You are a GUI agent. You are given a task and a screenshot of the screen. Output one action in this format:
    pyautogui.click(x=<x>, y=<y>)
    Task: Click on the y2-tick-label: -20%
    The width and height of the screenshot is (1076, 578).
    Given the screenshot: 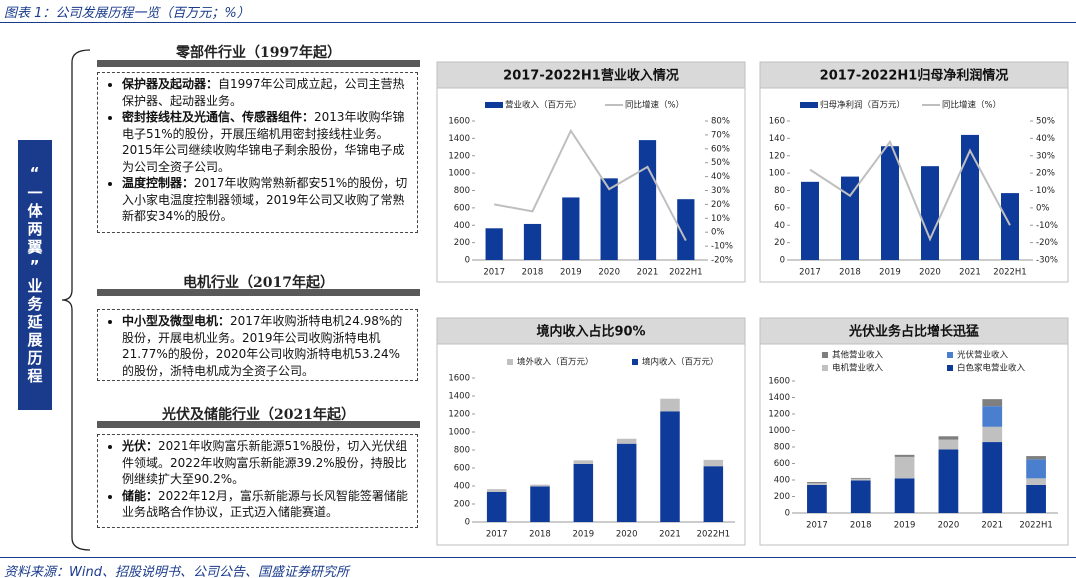 What is the action you would take?
    pyautogui.click(x=1047, y=243)
    